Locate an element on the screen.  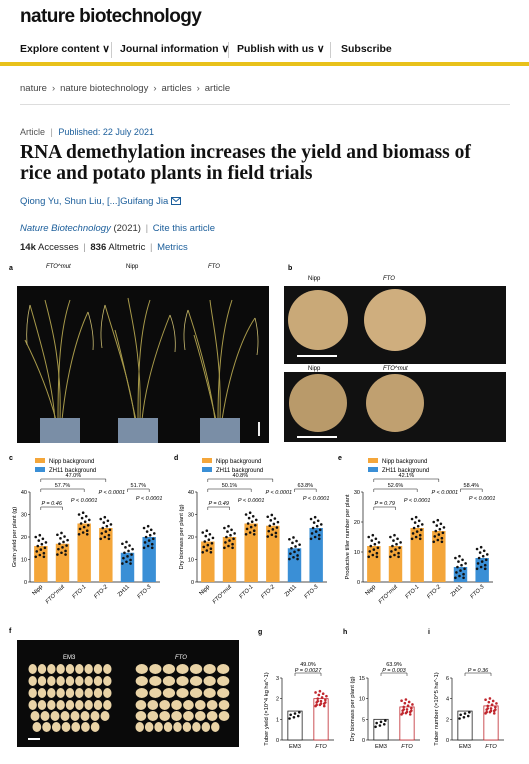
annotation-percent: 57.7% is located at coordinates (63, 486).